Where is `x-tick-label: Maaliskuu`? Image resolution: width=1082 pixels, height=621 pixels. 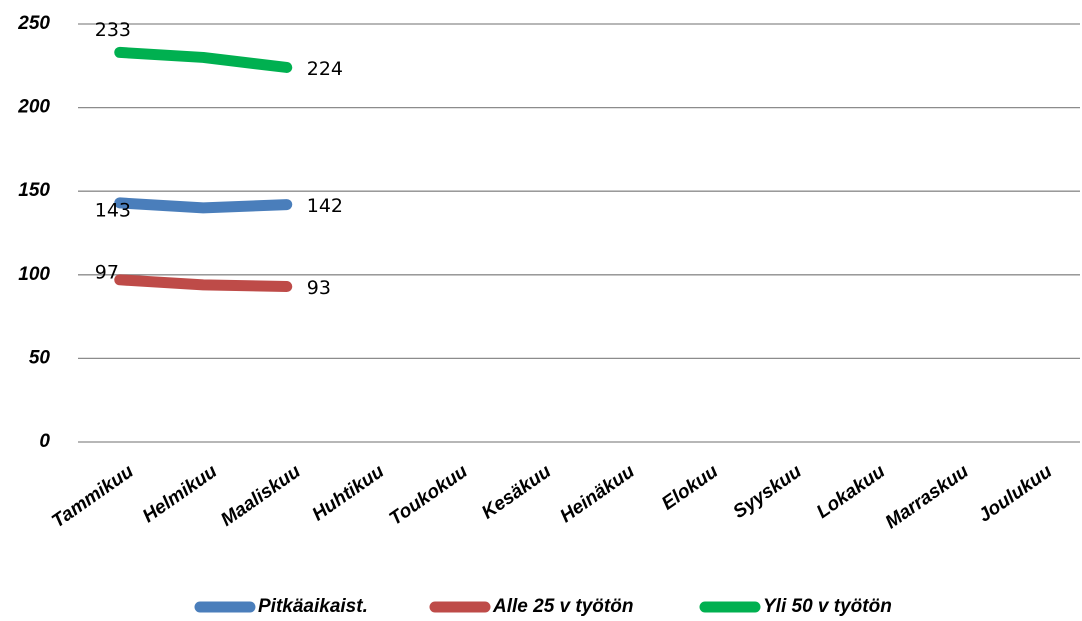 x-tick-label: Maaliskuu is located at coordinates (261, 496).